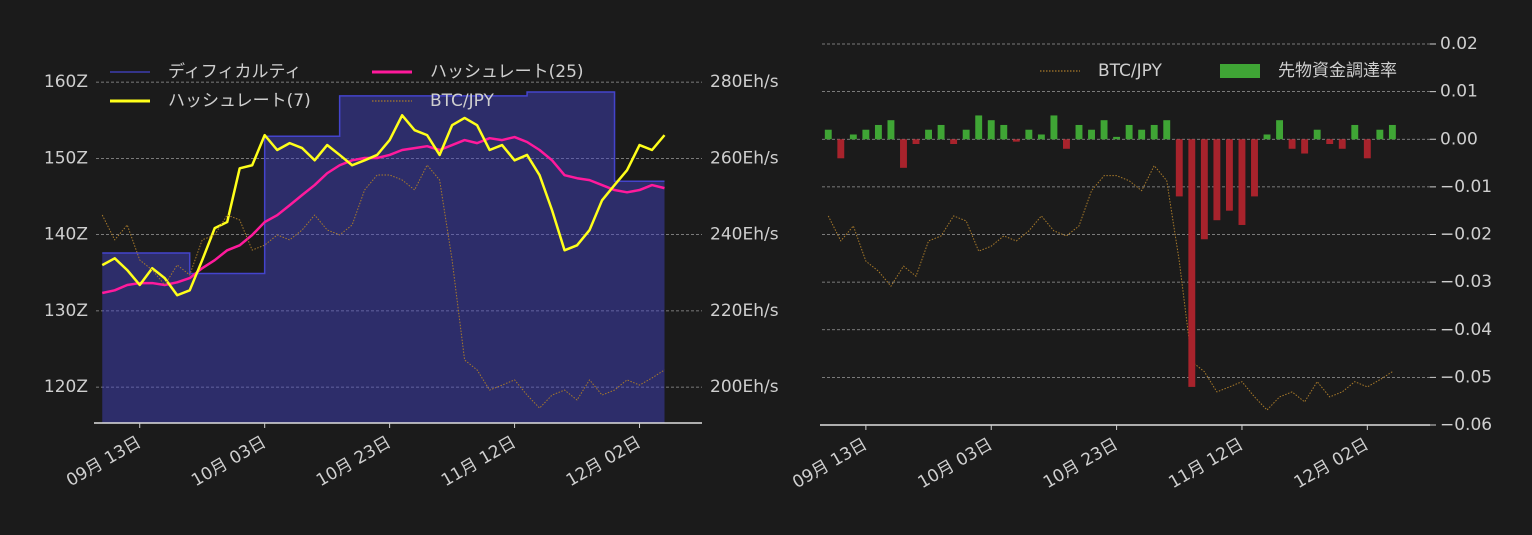 The width and height of the screenshot is (1532, 535). I want to click on y-tick-label: 160Z, so click(66, 82).